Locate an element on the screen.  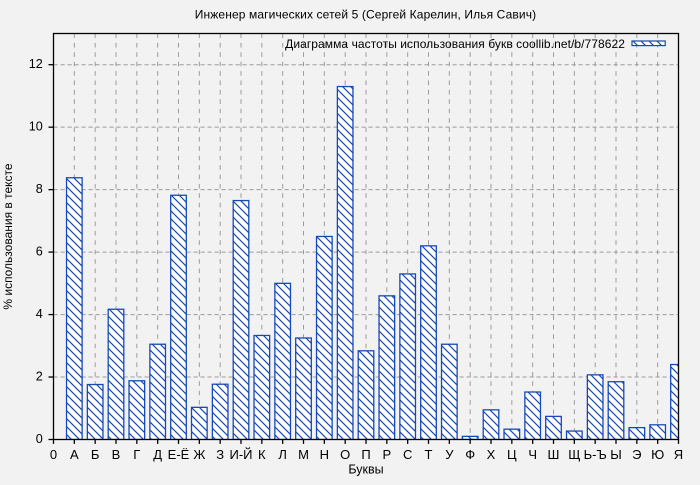
svg-text: Е-Ё is located at coordinates (179, 454).